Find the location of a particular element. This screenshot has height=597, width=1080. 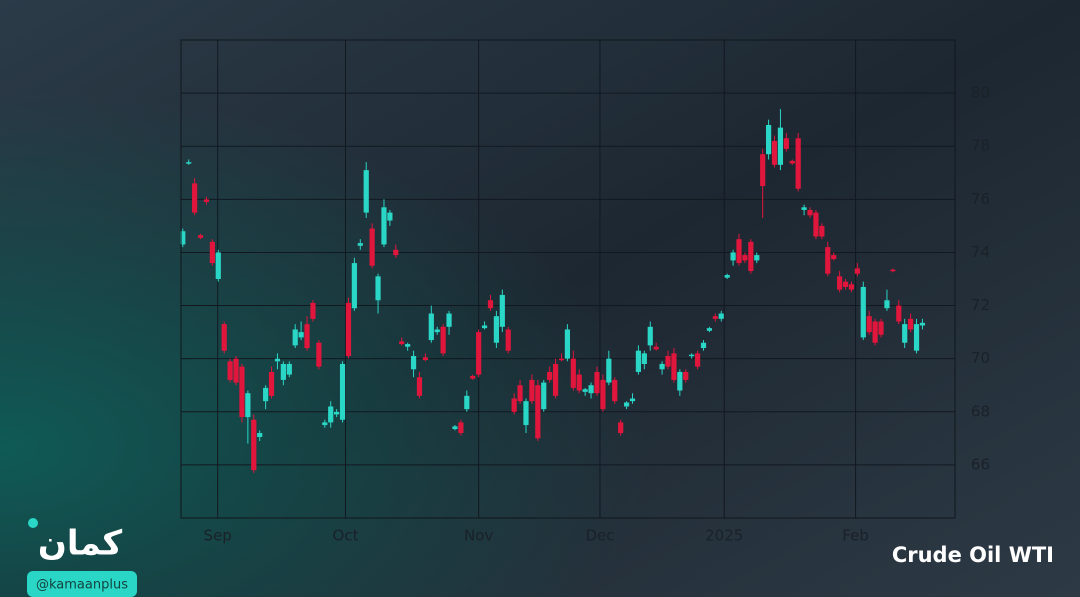

logo-handle-bg is located at coordinates (82, 584).